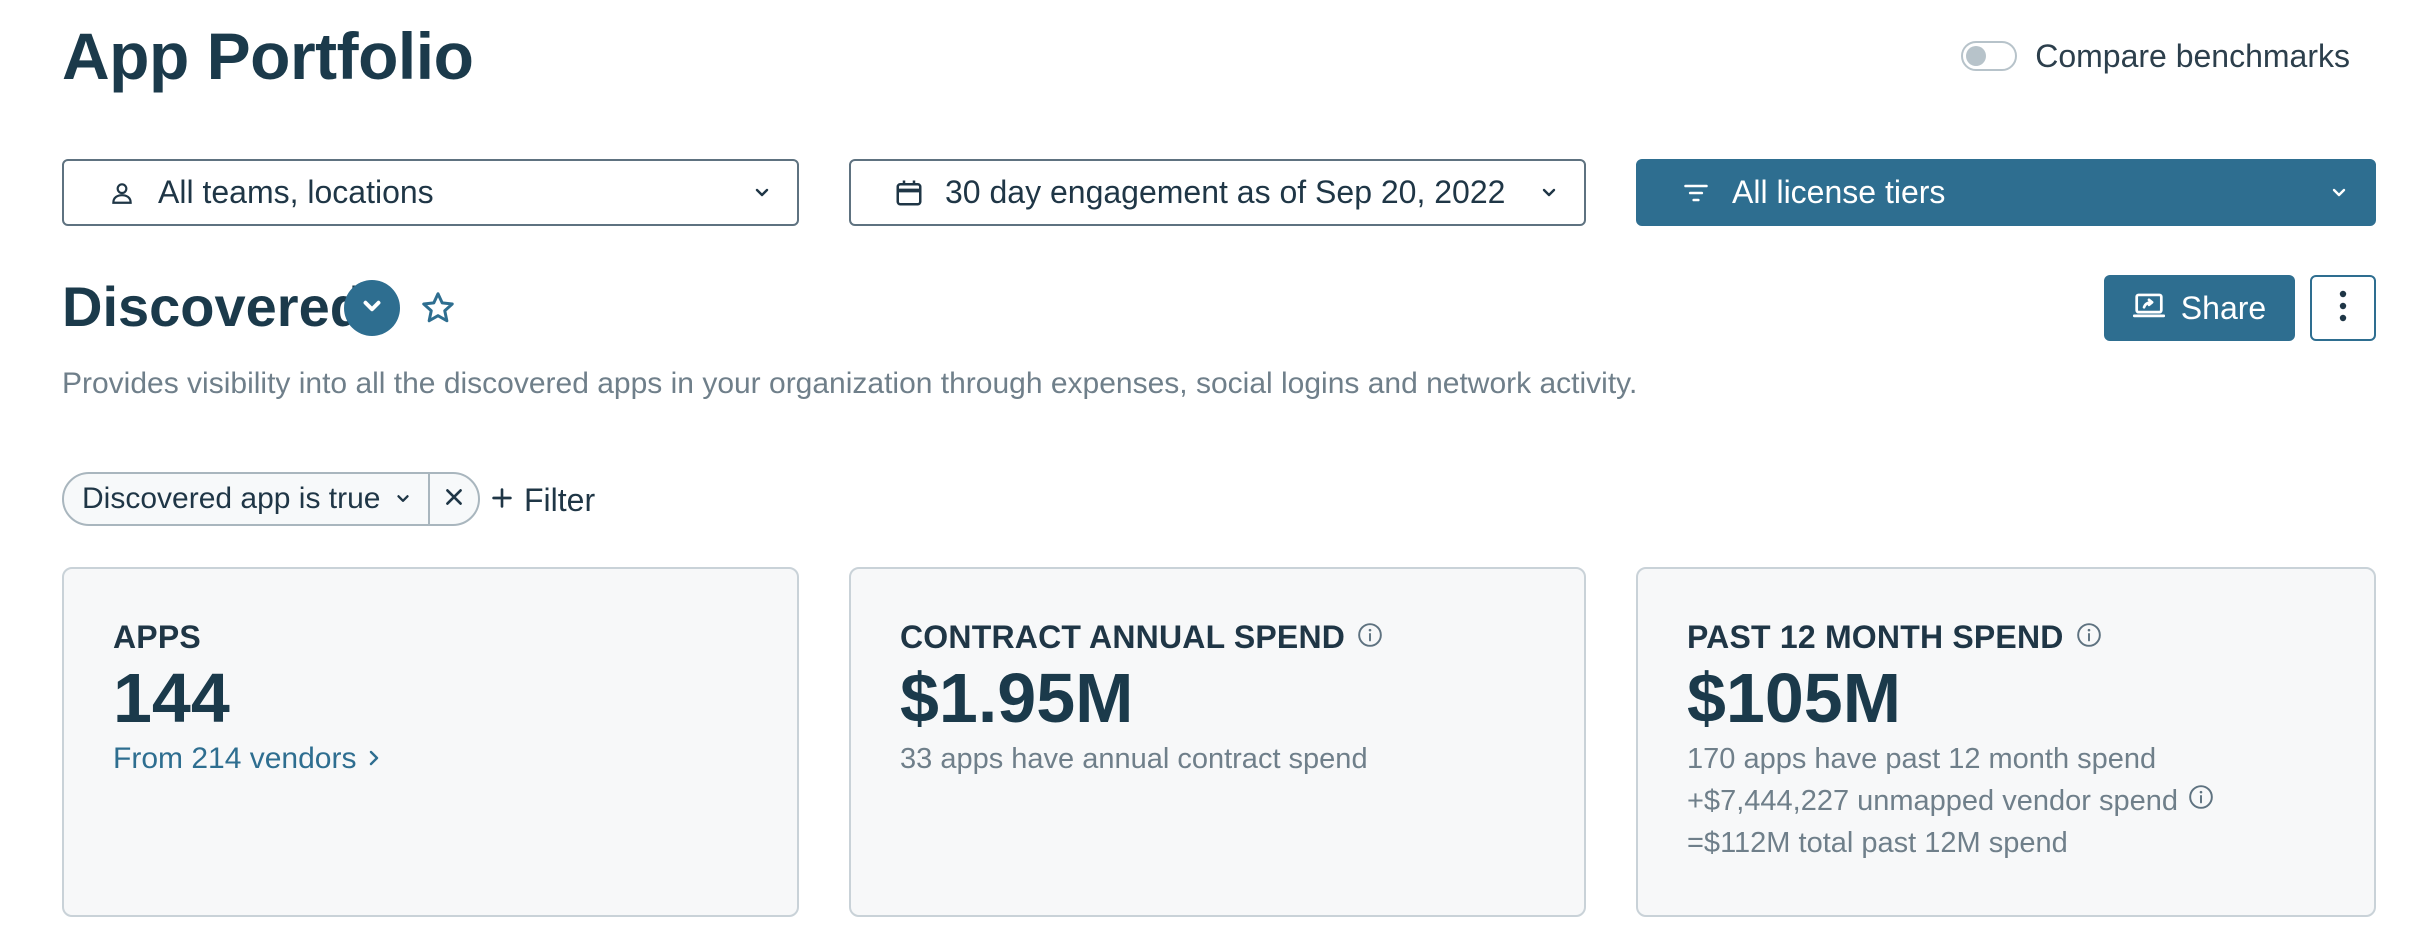  Describe the element at coordinates (2006, 192) in the screenshot. I see `license-tiers-dropdown: All license tiers` at that location.